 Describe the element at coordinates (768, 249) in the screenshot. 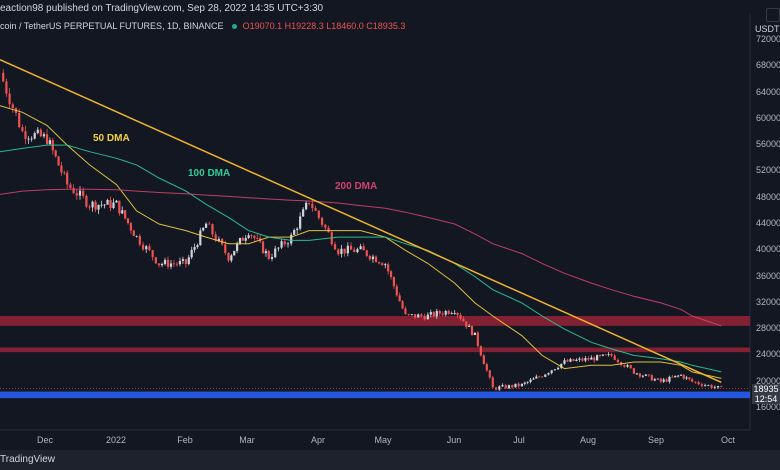

I see `price-tick: 40000` at that location.